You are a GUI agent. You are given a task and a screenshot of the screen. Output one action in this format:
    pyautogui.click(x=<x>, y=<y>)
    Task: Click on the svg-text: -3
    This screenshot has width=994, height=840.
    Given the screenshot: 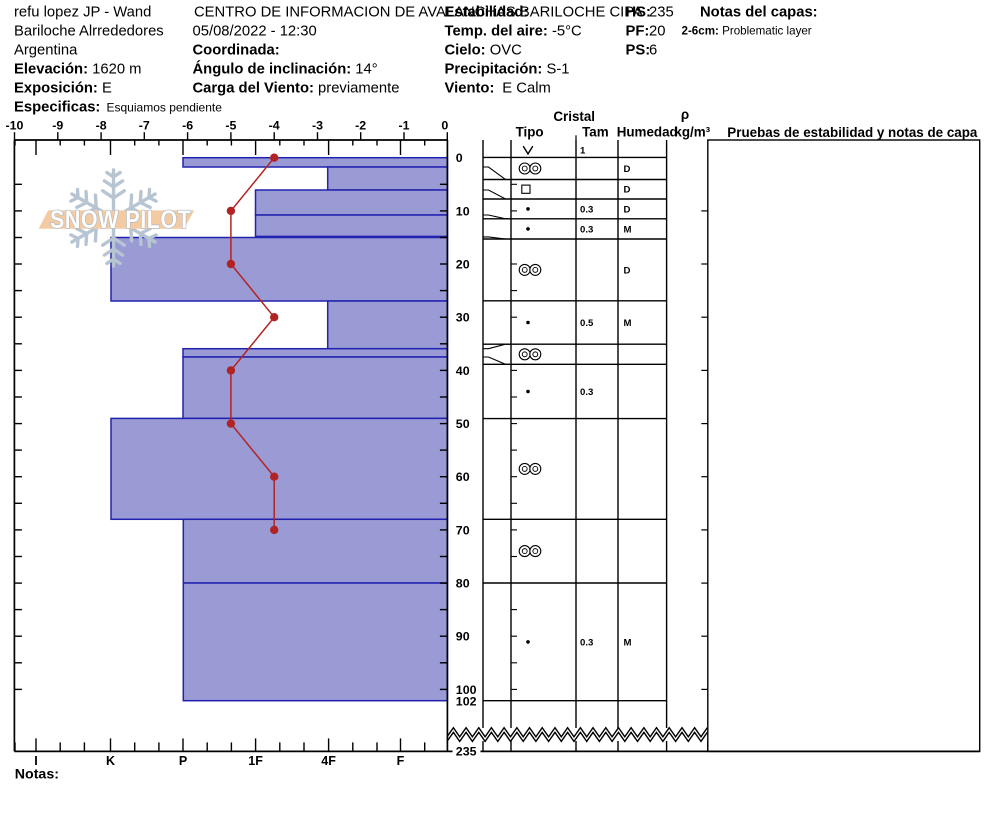 What is the action you would take?
    pyautogui.click(x=317, y=126)
    